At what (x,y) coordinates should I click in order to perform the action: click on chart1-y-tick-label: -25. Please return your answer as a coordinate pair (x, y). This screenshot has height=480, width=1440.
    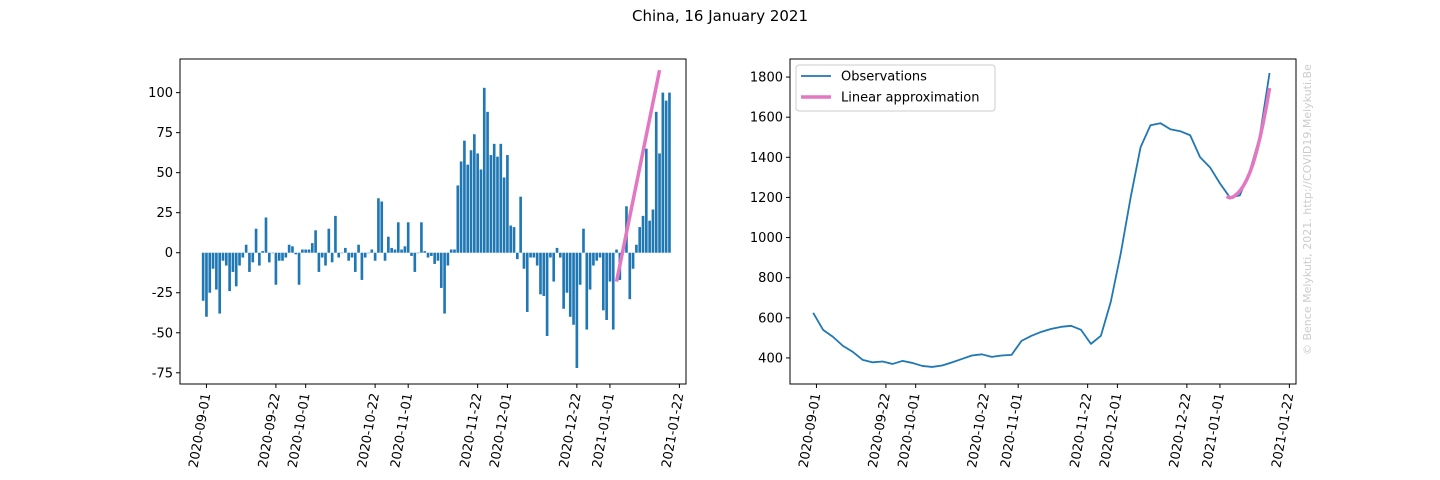
    Looking at the image, I should click on (162, 293).